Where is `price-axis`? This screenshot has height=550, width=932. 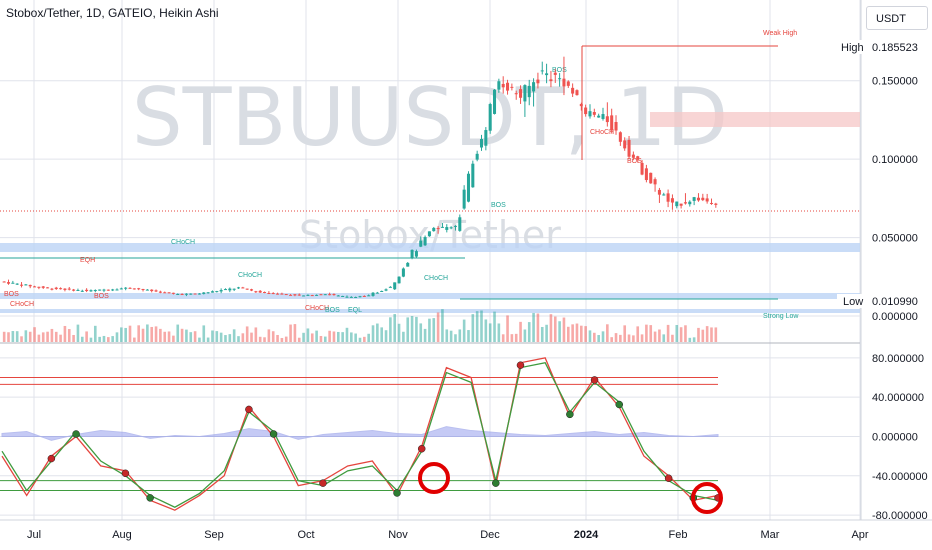
price-axis is located at coordinates (896, 275).